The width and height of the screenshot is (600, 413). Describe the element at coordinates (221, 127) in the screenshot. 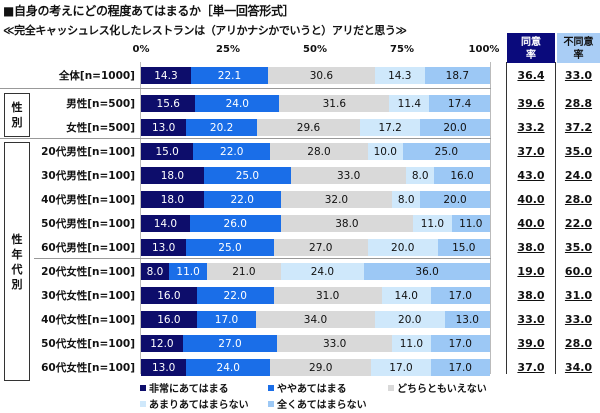

I see `bar-segment: 20.2` at that location.